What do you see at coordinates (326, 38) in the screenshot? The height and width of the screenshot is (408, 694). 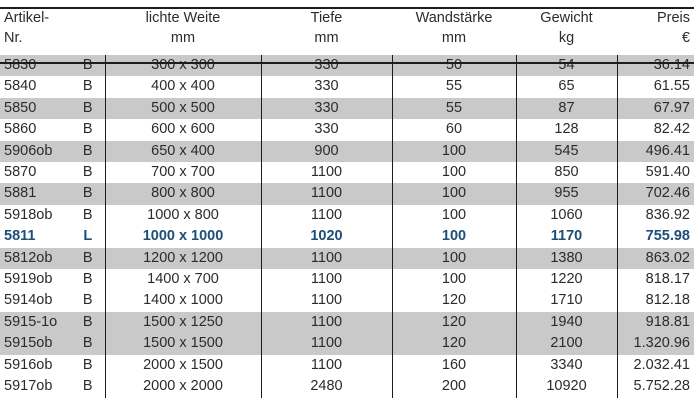 I see `column-header-tiefe-line2: mm` at bounding box center [326, 38].